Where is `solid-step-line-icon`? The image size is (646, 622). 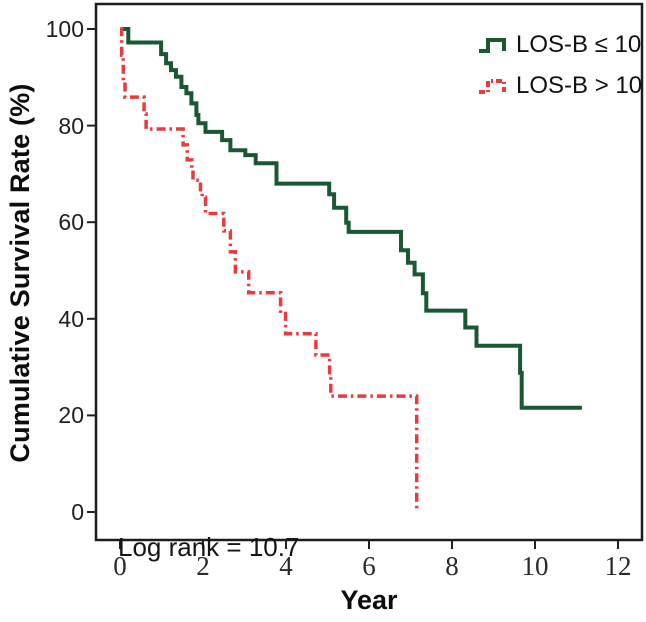 solid-step-line-icon is located at coordinates (492, 45).